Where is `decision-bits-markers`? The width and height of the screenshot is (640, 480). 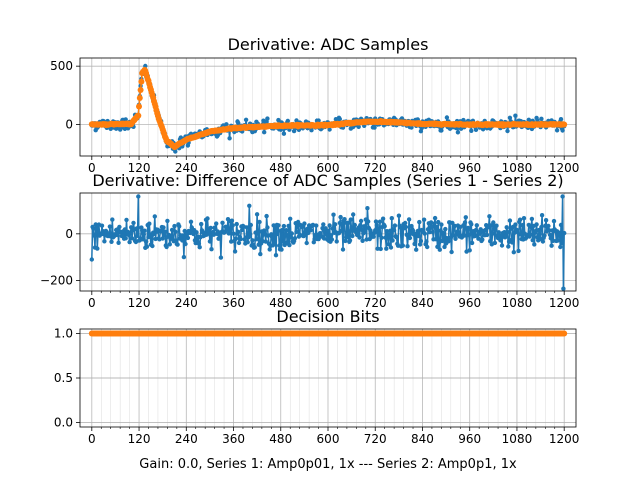
decision-bits-markers is located at coordinates (328, 333).